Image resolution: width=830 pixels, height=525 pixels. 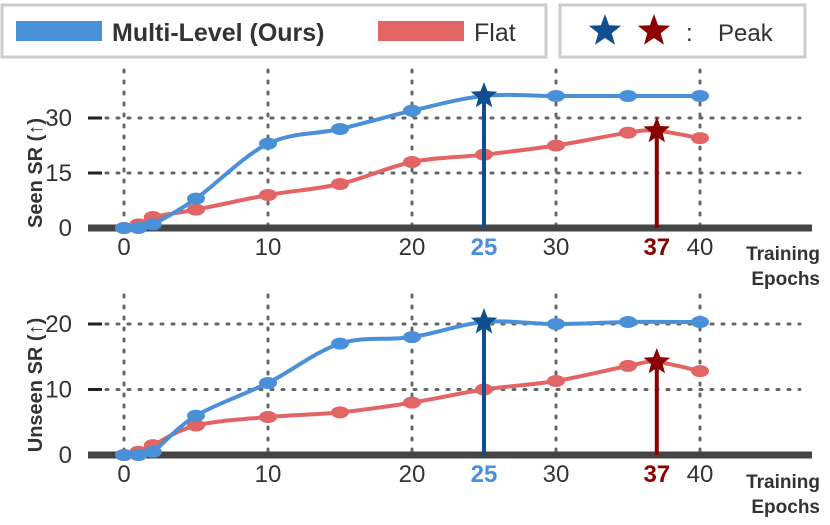 What do you see at coordinates (556, 247) in the screenshot?
I see `seen-sr-xtick-label-30: 30` at bounding box center [556, 247].